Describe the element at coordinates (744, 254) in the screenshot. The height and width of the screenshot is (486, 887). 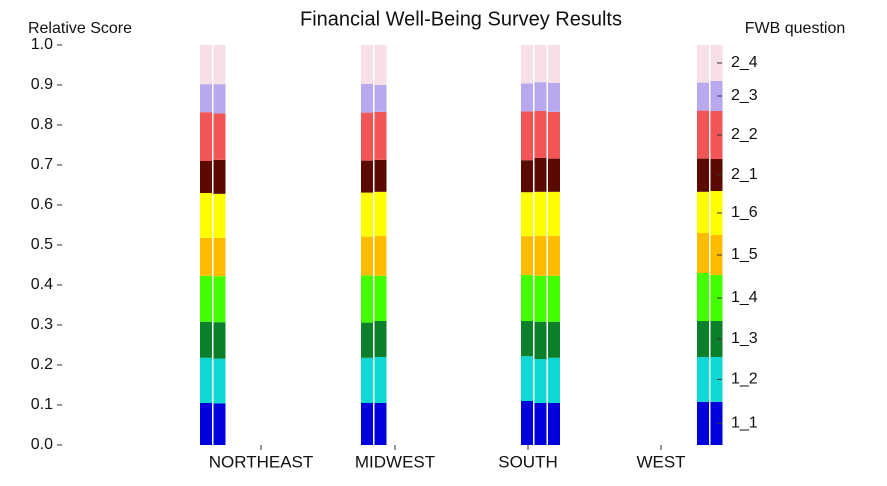
I see `legend-label: 1_5` at that location.